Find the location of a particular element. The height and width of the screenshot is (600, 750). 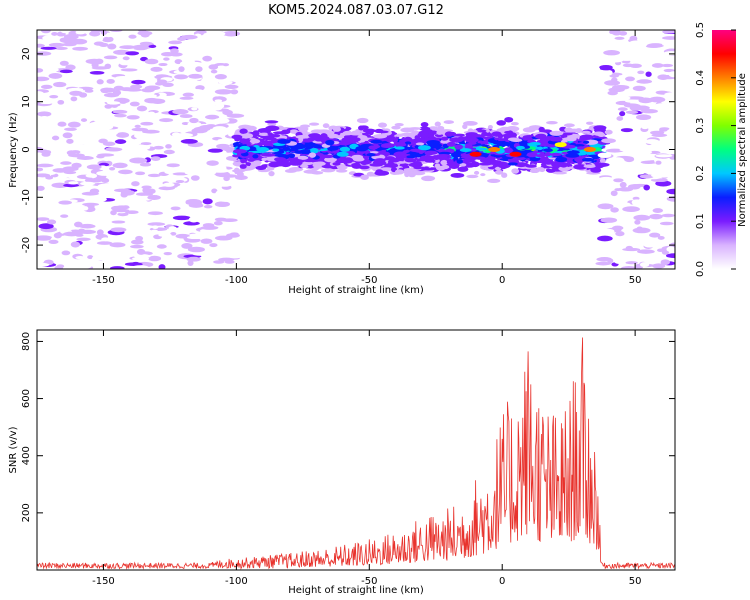

colorbar-tick-label: 0.0 is located at coordinates (700, 269).